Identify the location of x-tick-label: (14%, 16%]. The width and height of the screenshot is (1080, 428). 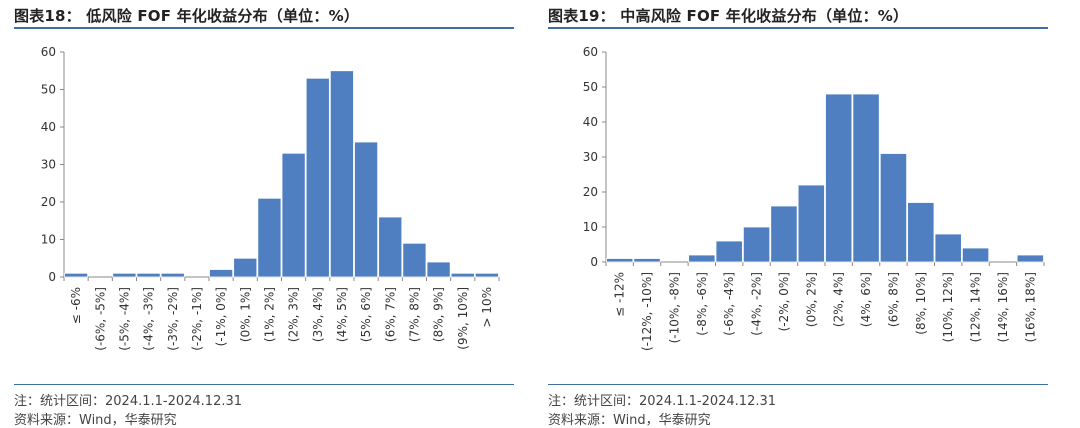
(1003, 307).